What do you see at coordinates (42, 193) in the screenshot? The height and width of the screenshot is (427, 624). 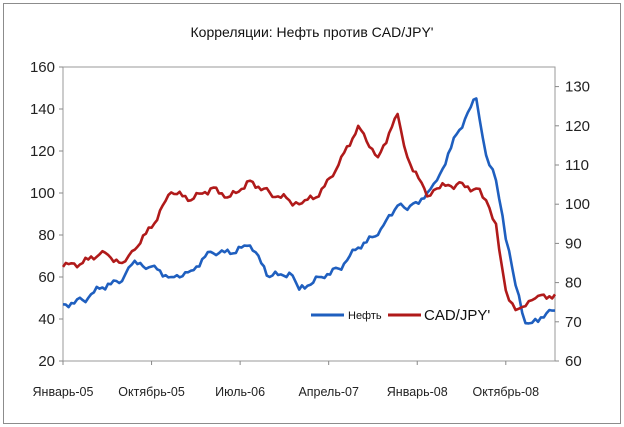 I see `left-tick-label: 100` at bounding box center [42, 193].